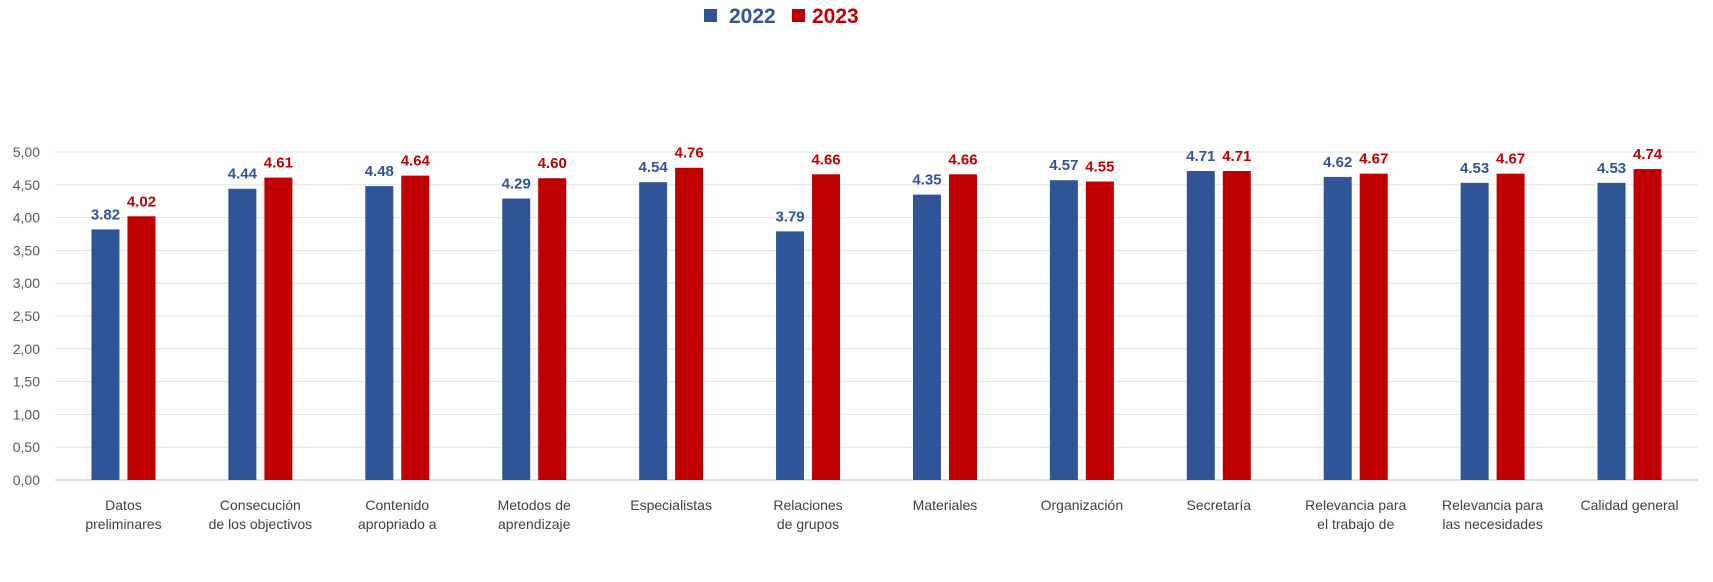 Image resolution: width=1713 pixels, height=582 pixels. I want to click on y-tick-label: 5,00, so click(26, 152).